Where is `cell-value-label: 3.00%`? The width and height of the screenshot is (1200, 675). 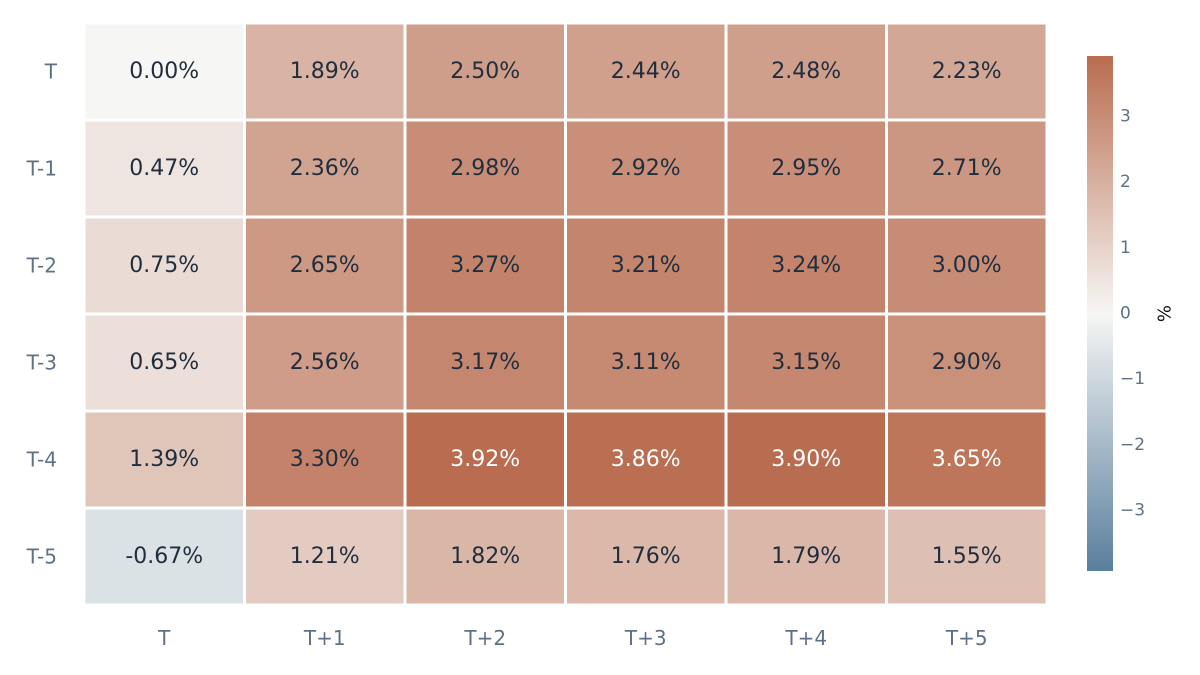 cell-value-label: 3.00% is located at coordinates (967, 265).